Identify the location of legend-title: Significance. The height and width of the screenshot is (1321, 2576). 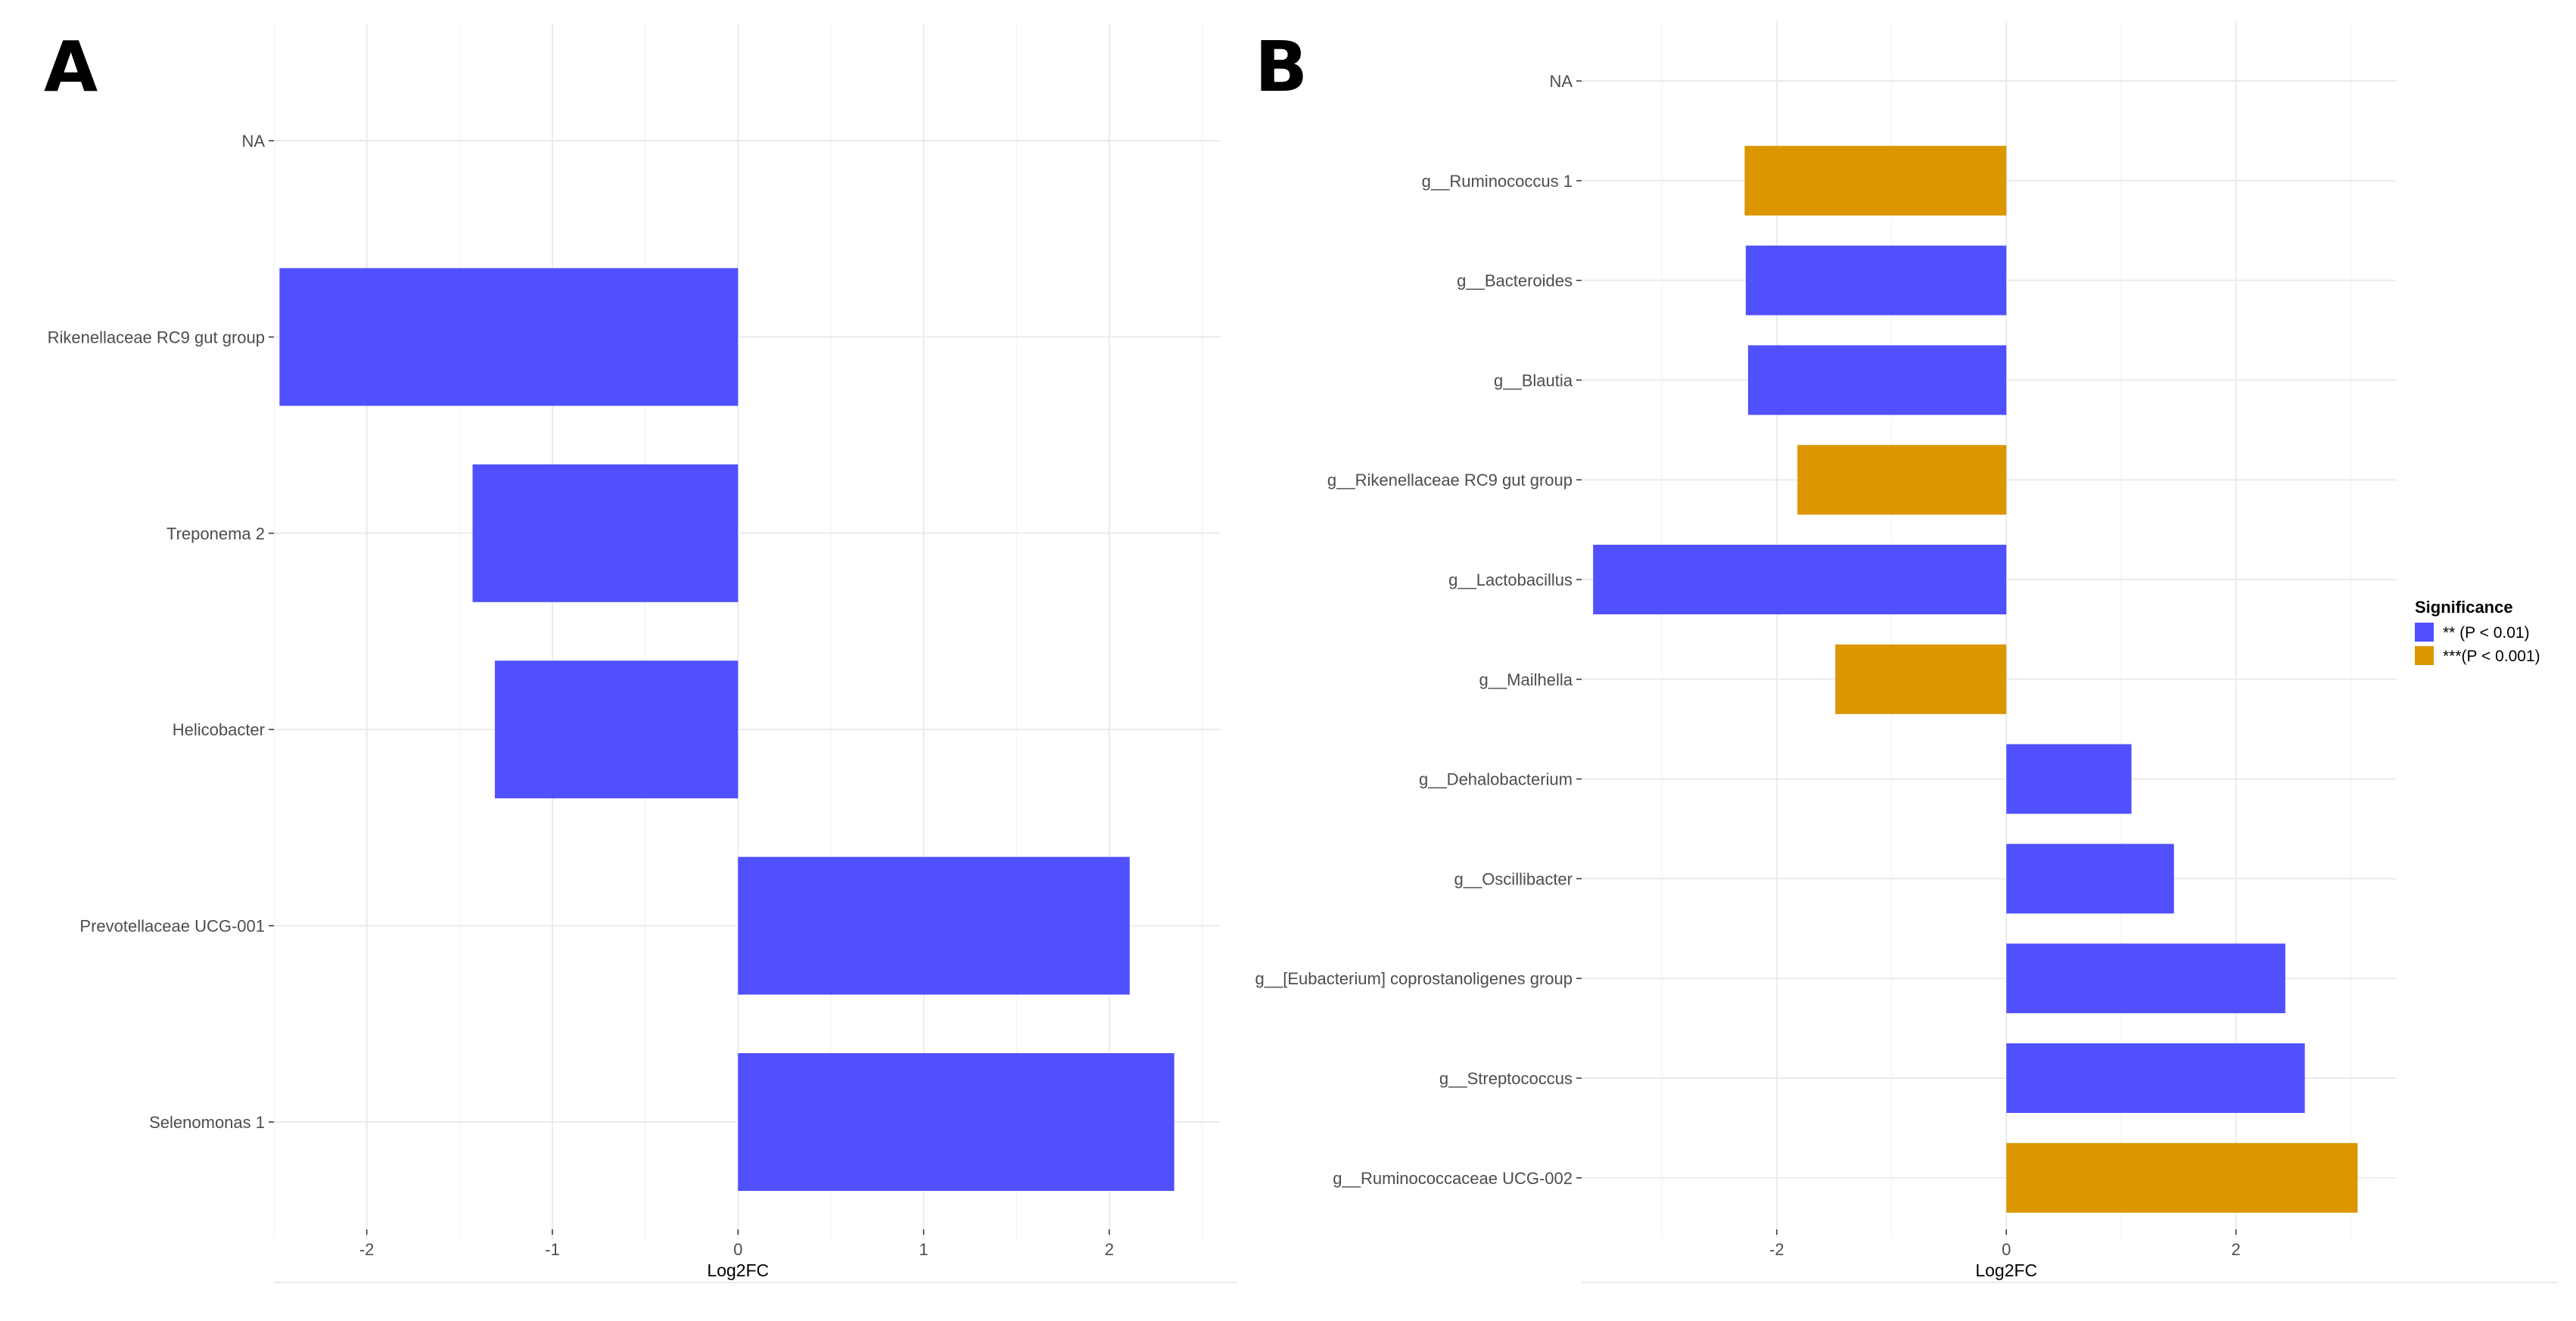
(2464, 607).